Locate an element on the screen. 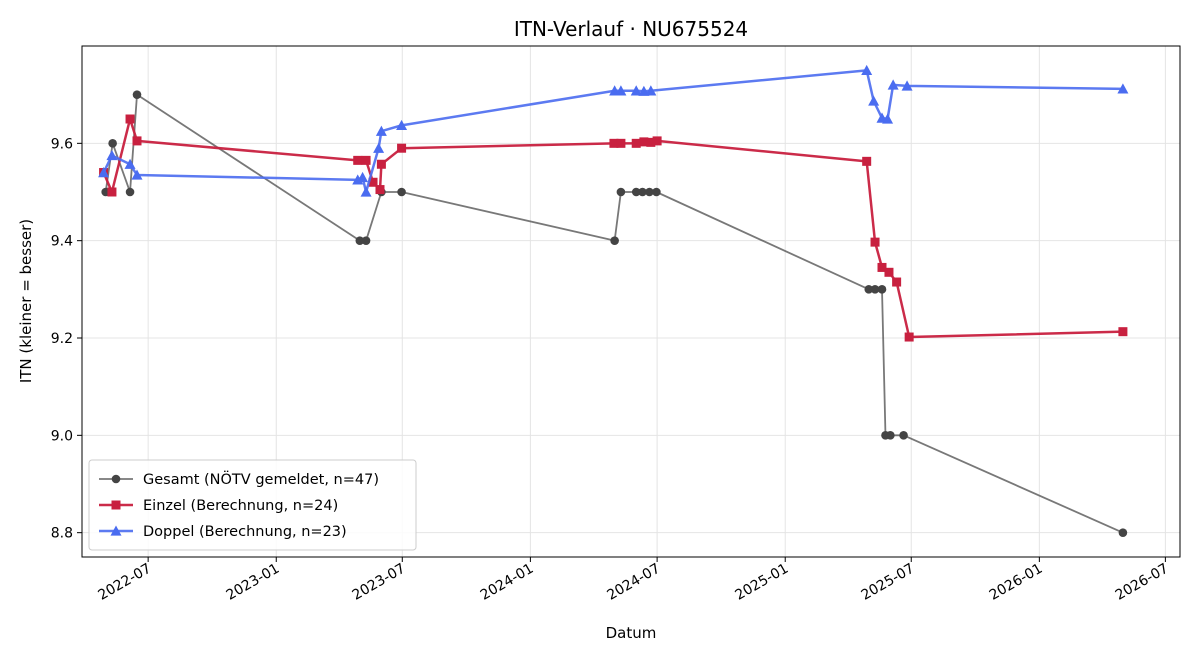 Image resolution: width=1200 pixels, height=660 pixels. legend-box is located at coordinates (252, 505).